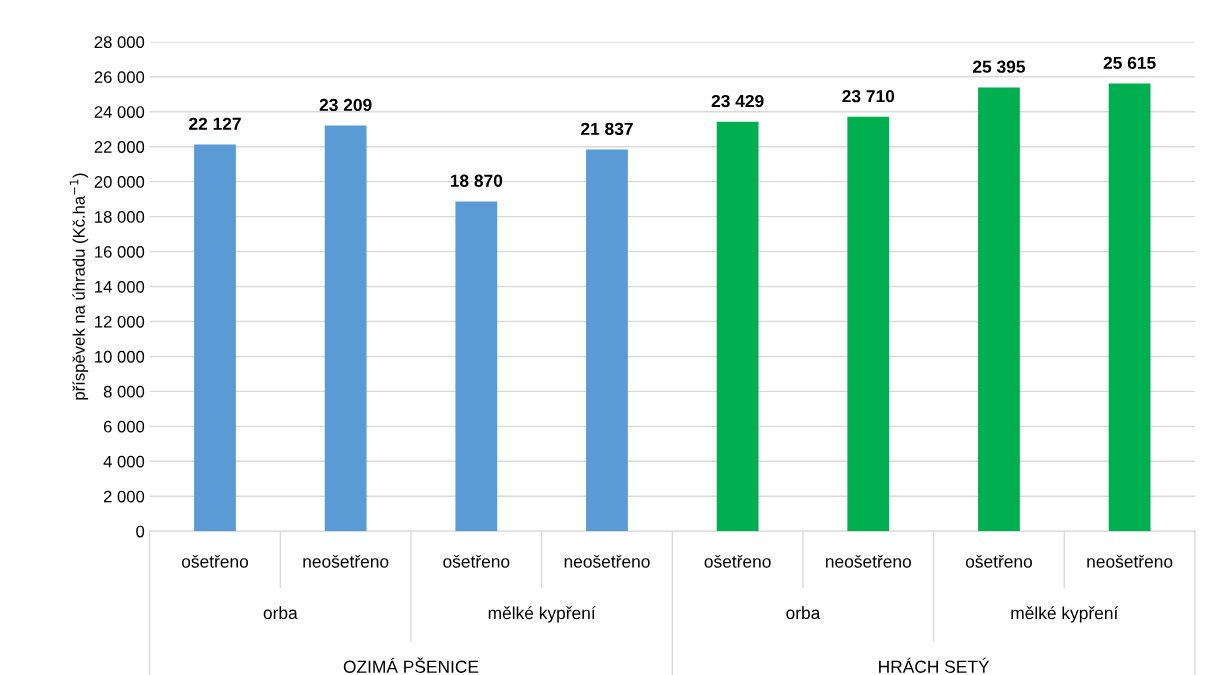 The width and height of the screenshot is (1207, 675). Describe the element at coordinates (345, 105) in the screenshot. I see `data-label: 23 209` at that location.